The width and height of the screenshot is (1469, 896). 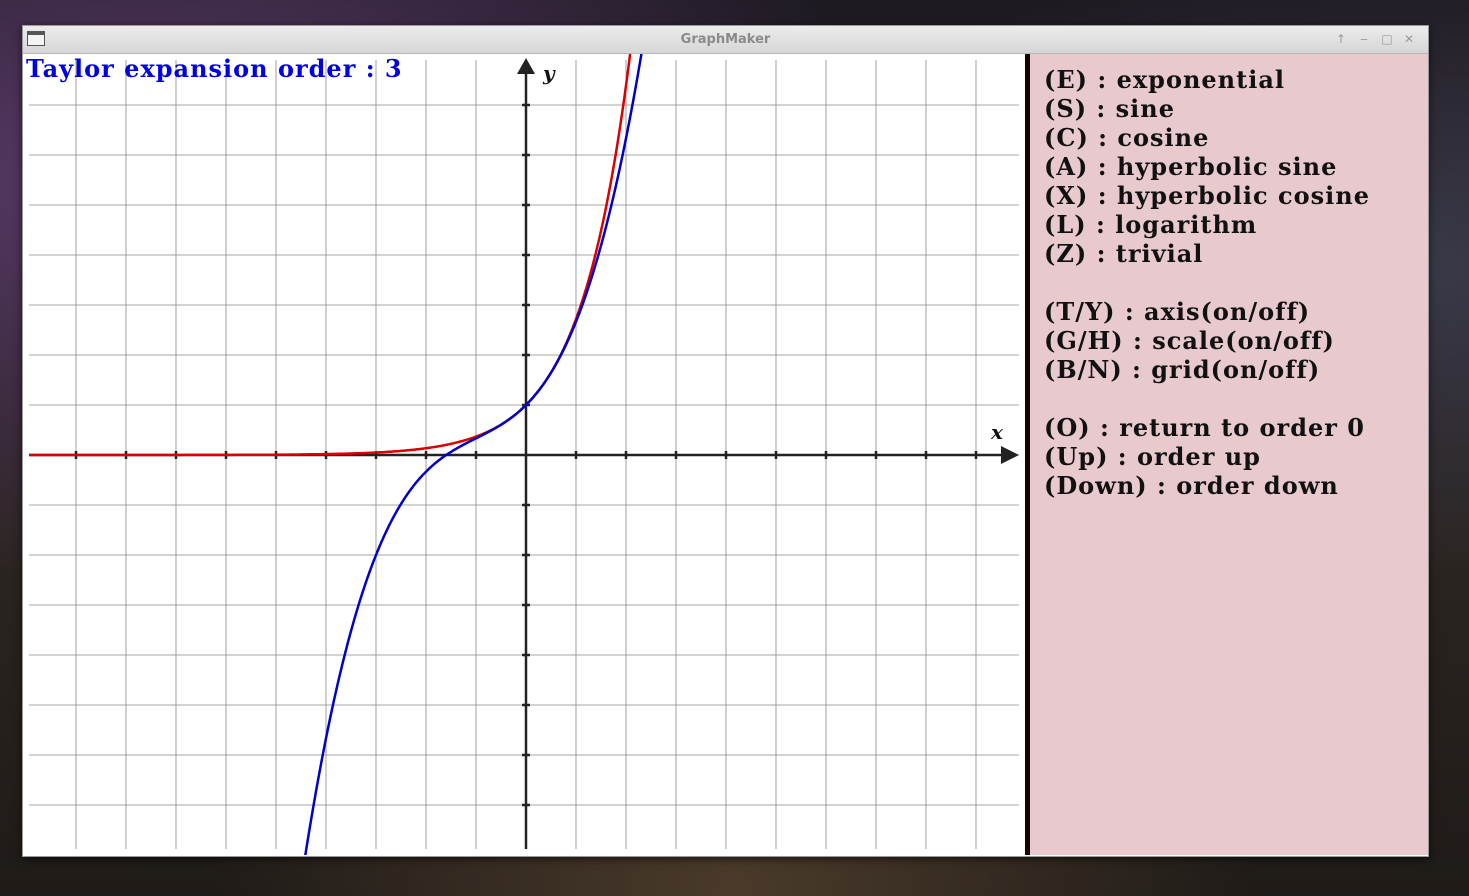 What do you see at coordinates (1207, 253) in the screenshot?
I see `shortcut-item: (Z) : trivial` at bounding box center [1207, 253].